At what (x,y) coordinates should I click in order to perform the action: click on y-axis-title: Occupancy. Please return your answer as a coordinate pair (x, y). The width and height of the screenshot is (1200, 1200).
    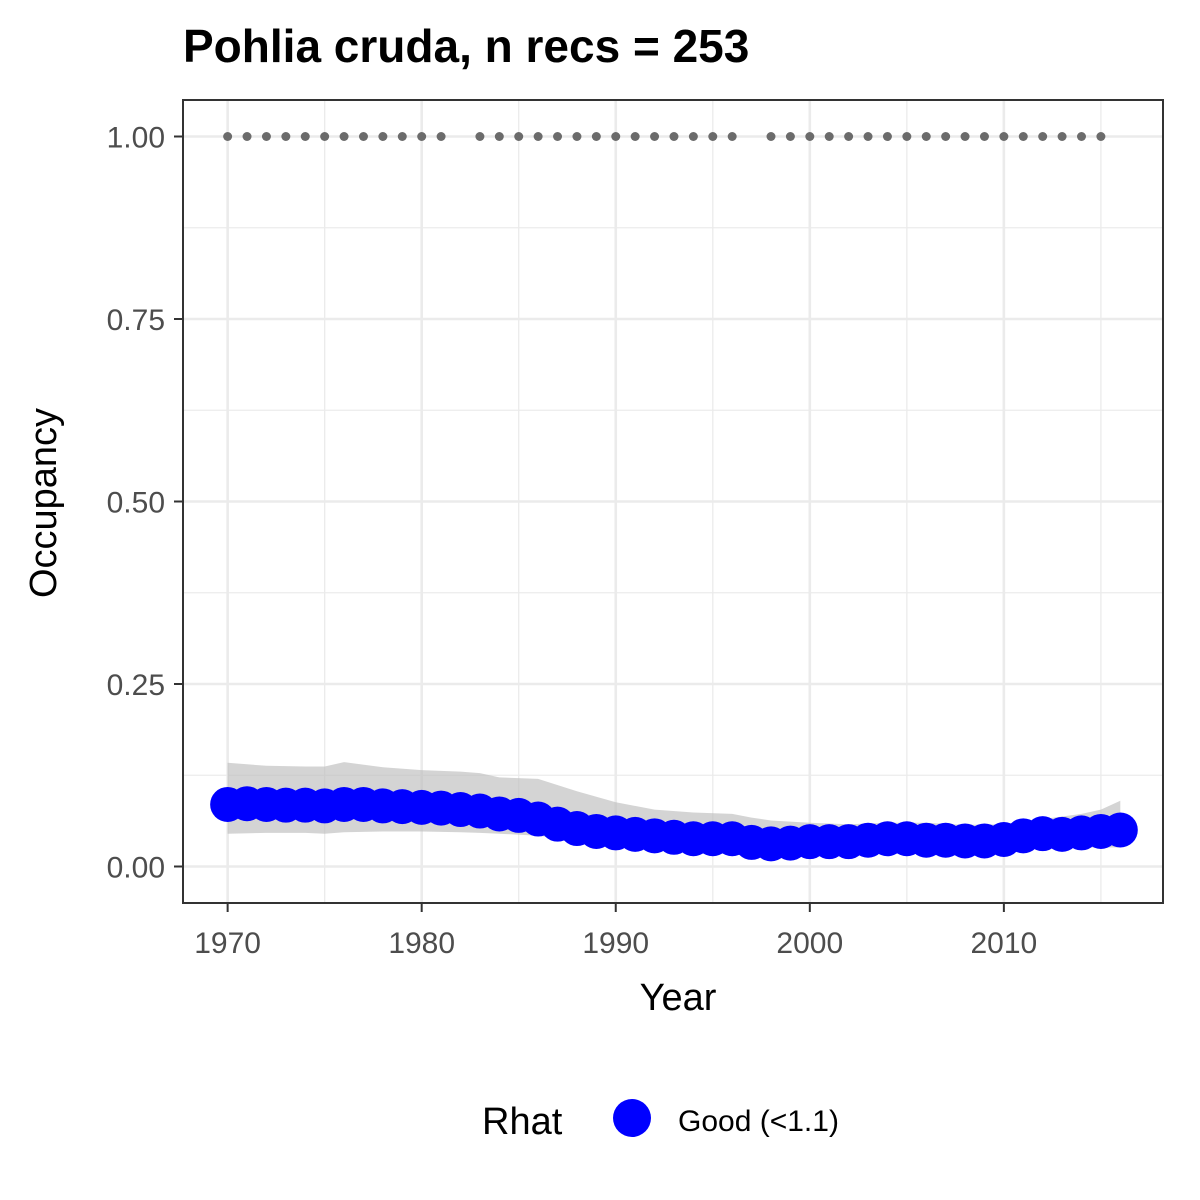
    Looking at the image, I should click on (44, 503).